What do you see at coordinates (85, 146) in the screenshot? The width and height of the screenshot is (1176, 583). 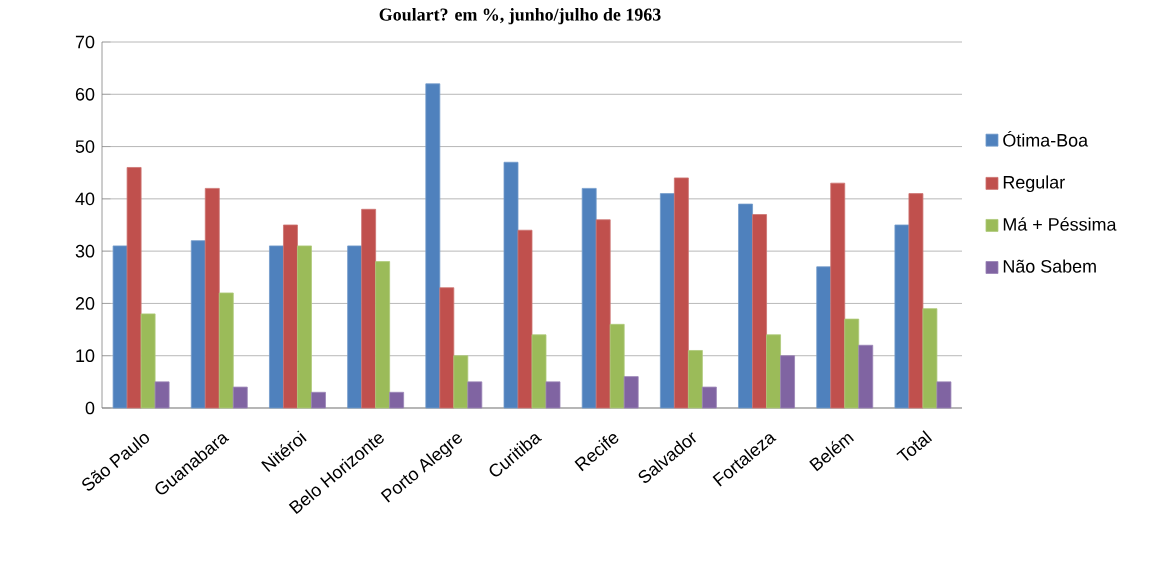 I see `y-tick-label: 50` at bounding box center [85, 146].